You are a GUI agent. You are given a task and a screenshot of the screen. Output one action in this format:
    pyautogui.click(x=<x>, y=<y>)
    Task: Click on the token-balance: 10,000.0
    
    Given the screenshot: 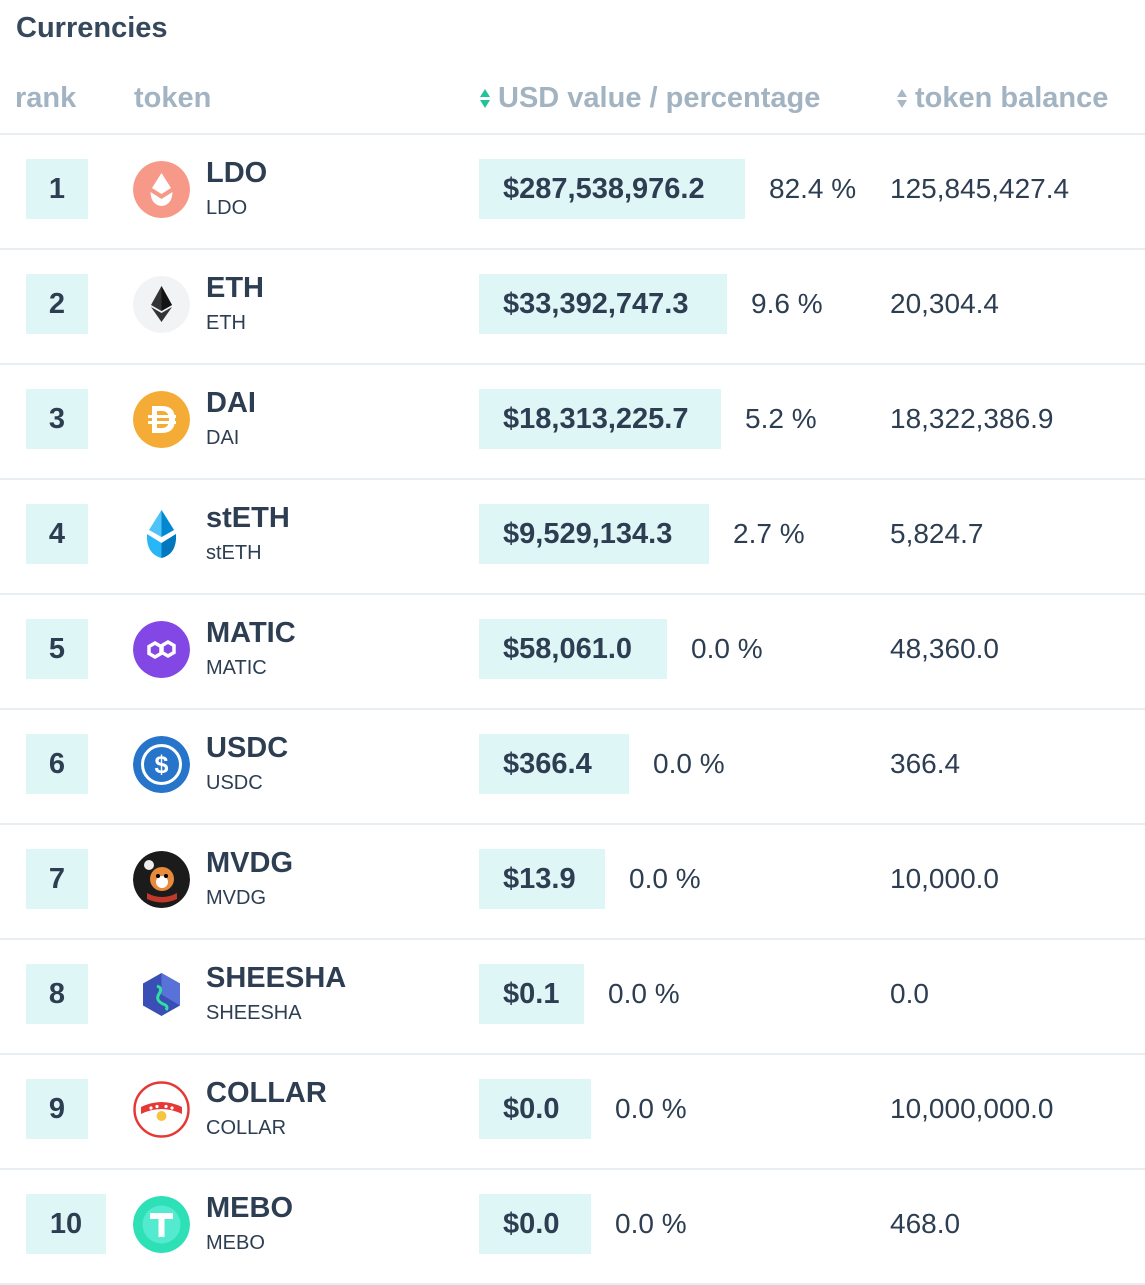 What is the action you would take?
    pyautogui.click(x=944, y=878)
    